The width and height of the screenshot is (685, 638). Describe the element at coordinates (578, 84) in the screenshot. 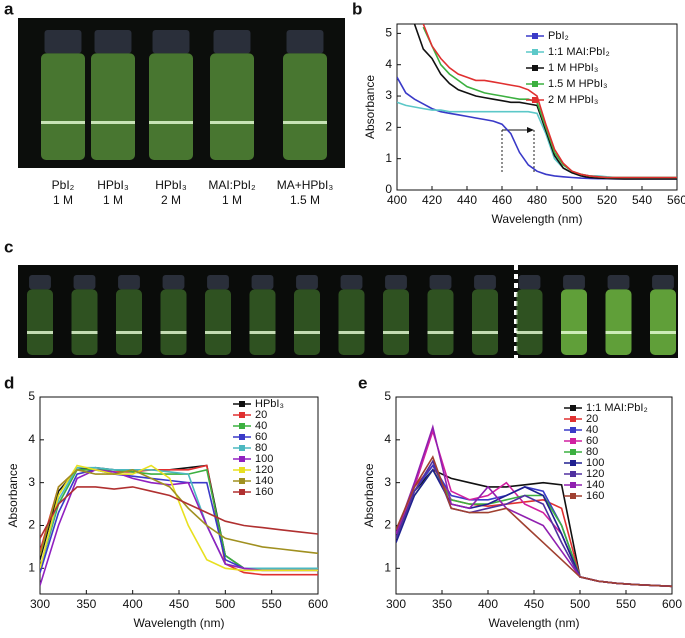

I see `legend-label: 1.5 M HPbI₃` at that location.